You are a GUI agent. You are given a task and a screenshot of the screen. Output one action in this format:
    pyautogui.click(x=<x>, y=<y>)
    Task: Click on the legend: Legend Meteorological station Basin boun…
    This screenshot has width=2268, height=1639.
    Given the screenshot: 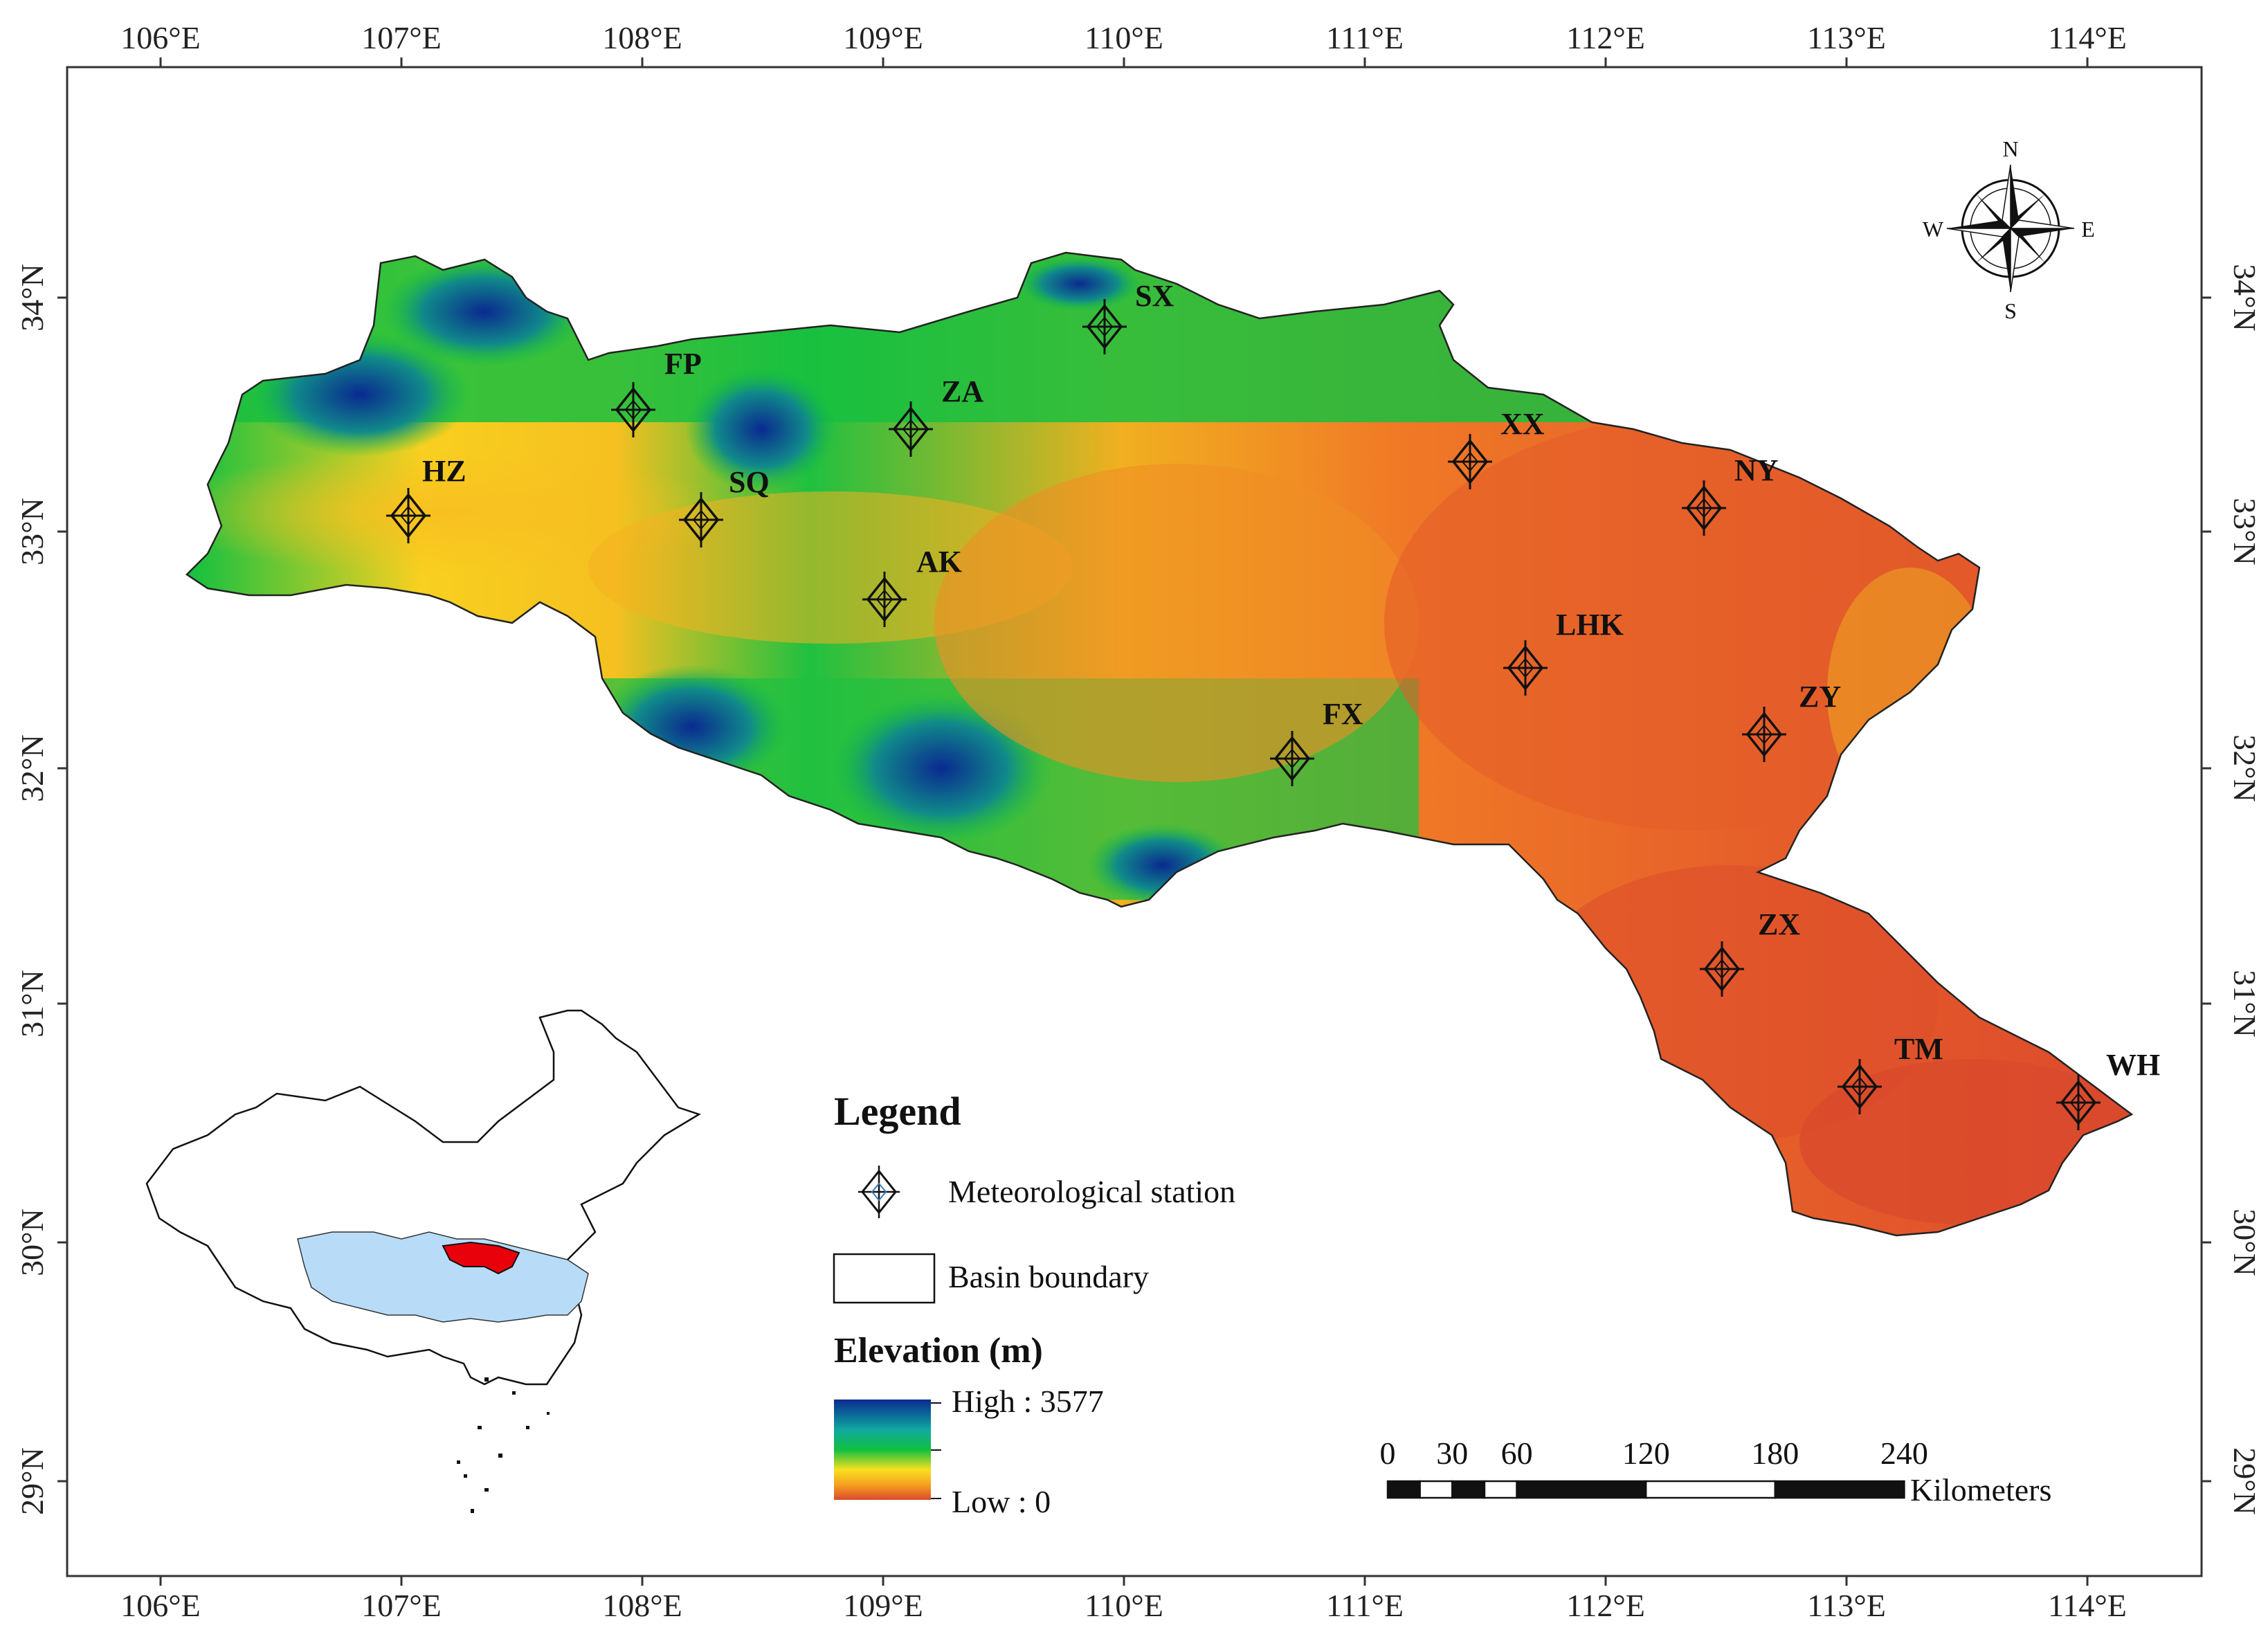 What is the action you would take?
    pyautogui.click(x=1034, y=1304)
    